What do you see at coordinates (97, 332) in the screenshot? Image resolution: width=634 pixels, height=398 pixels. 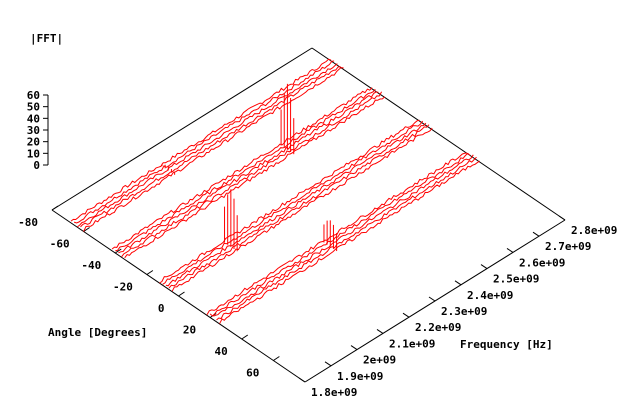 I see `angle-axis-title: Angle [Degrees]` at bounding box center [97, 332].